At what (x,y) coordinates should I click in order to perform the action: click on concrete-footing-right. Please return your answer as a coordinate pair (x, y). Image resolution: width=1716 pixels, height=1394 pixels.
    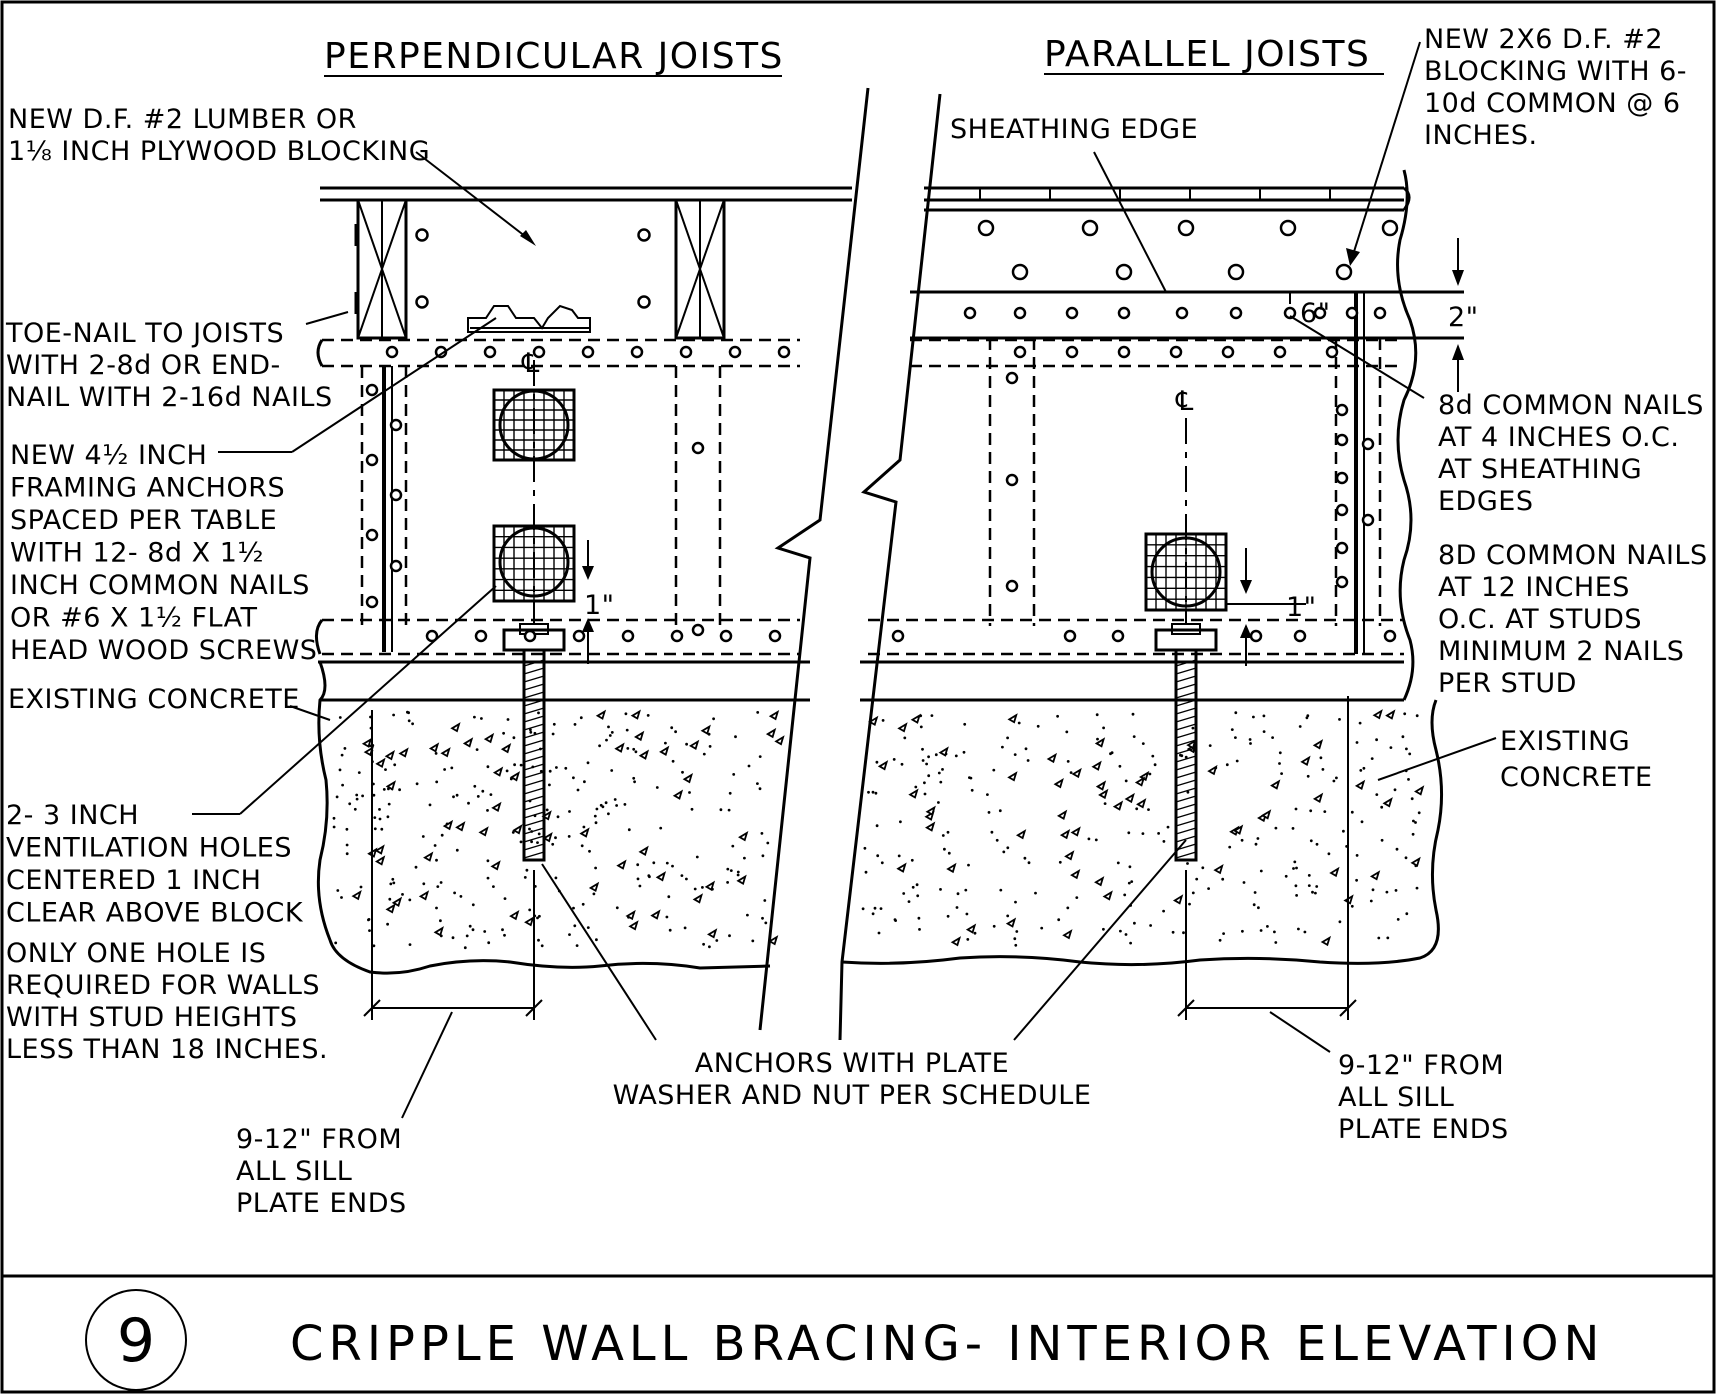
    Looking at the image, I should click on (1142, 832).